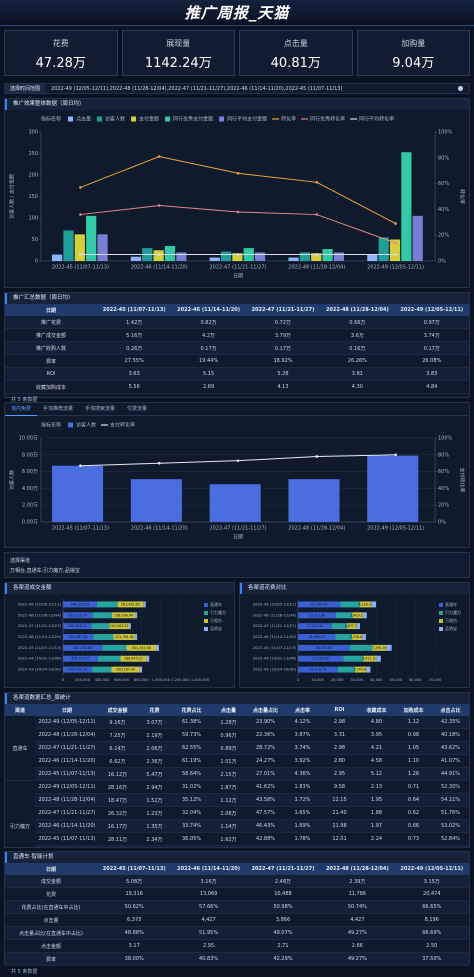  What do you see at coordinates (396, 680) in the screenshot?
I see `x-tick-label: 50,000` at bounding box center [396, 680].